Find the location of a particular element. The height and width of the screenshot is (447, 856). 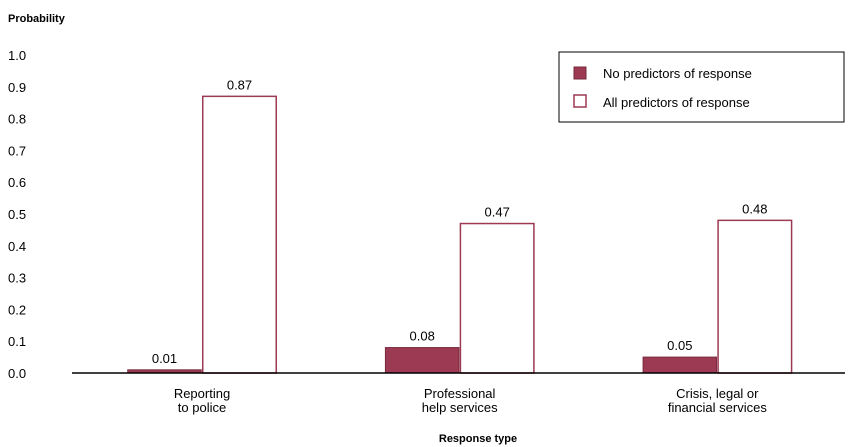

legend-swatch-no-predictors is located at coordinates (580, 73).